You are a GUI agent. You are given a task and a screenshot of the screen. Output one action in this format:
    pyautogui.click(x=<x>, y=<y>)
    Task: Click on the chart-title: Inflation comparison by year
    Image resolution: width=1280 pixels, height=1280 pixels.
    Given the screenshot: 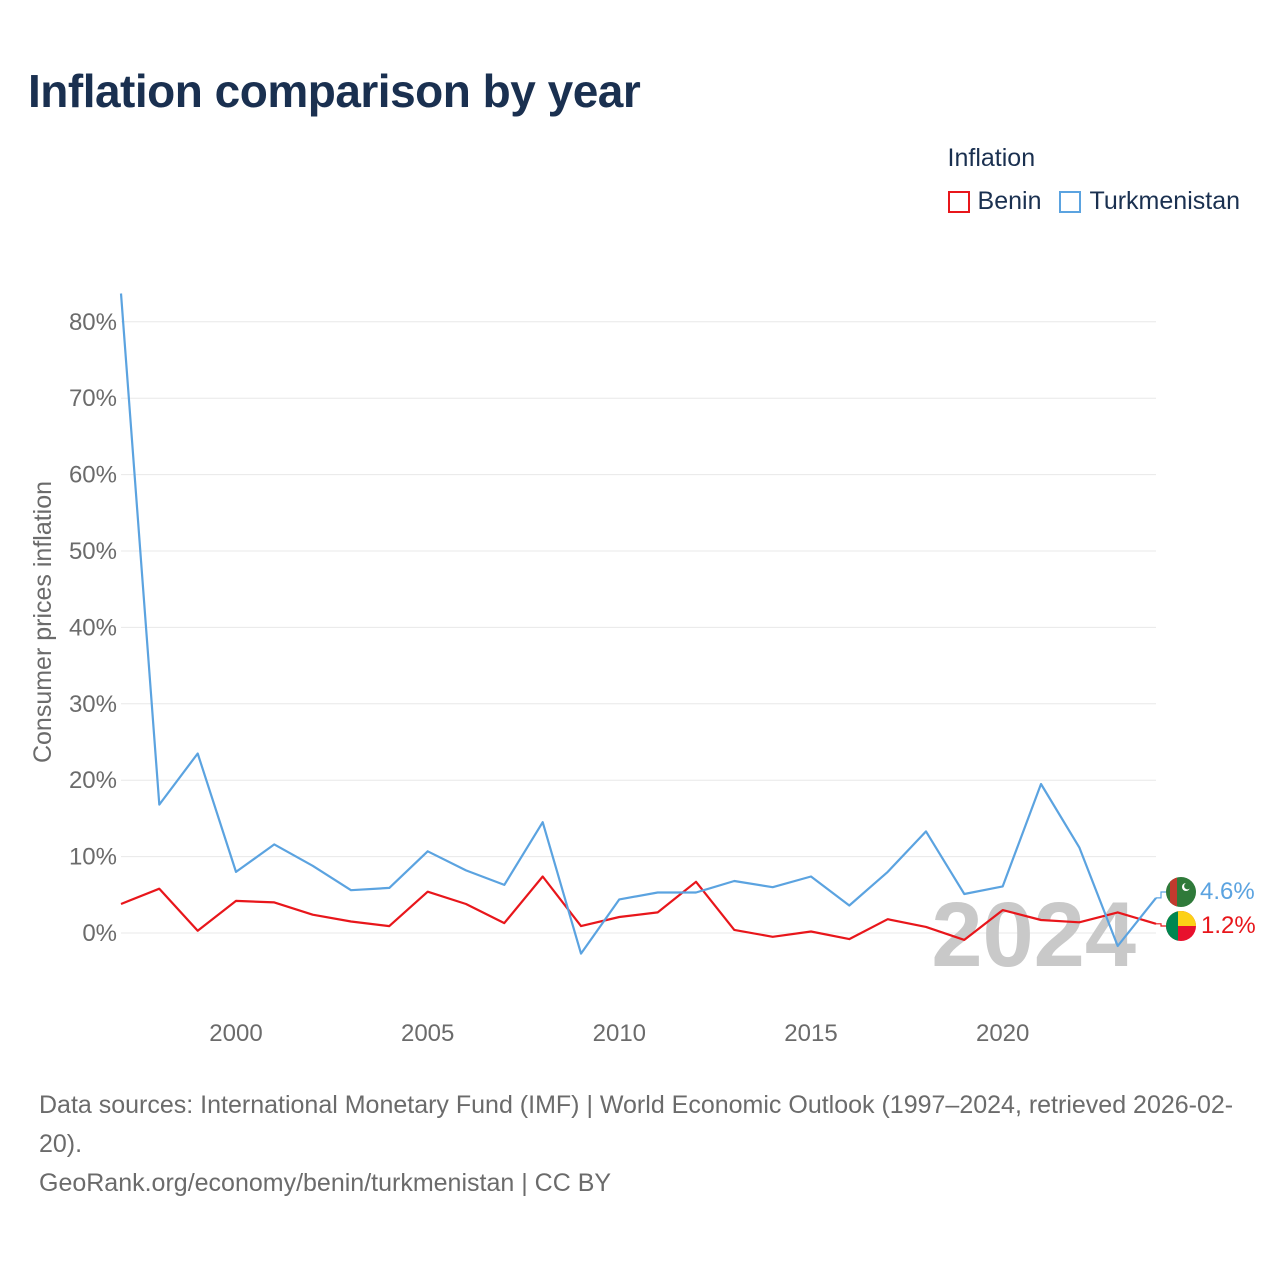 What is the action you would take?
    pyautogui.click(x=334, y=91)
    